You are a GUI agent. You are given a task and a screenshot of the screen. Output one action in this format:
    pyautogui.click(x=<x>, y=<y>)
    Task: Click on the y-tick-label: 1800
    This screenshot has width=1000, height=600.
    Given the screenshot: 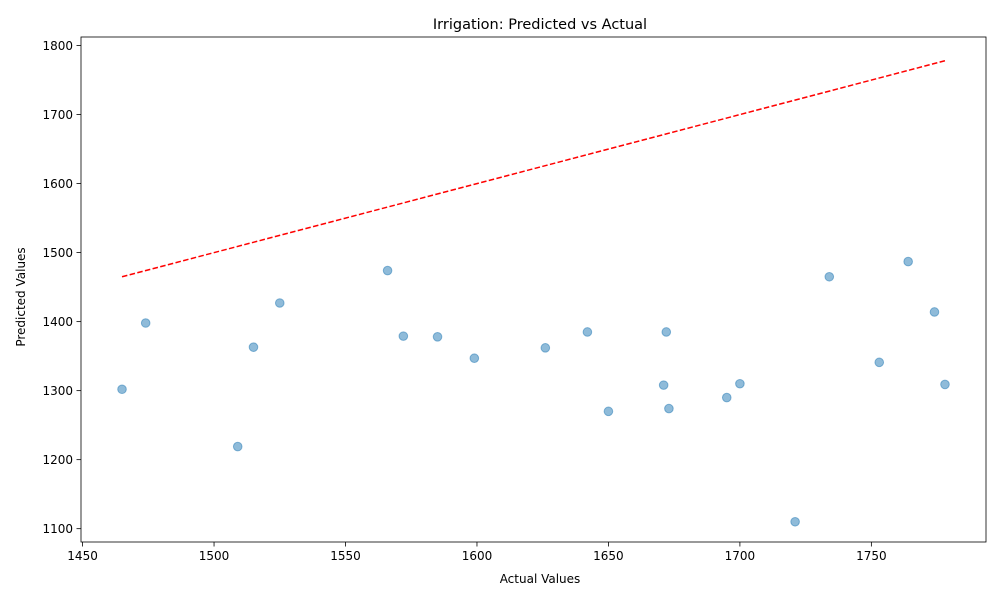 What is the action you would take?
    pyautogui.click(x=57, y=46)
    